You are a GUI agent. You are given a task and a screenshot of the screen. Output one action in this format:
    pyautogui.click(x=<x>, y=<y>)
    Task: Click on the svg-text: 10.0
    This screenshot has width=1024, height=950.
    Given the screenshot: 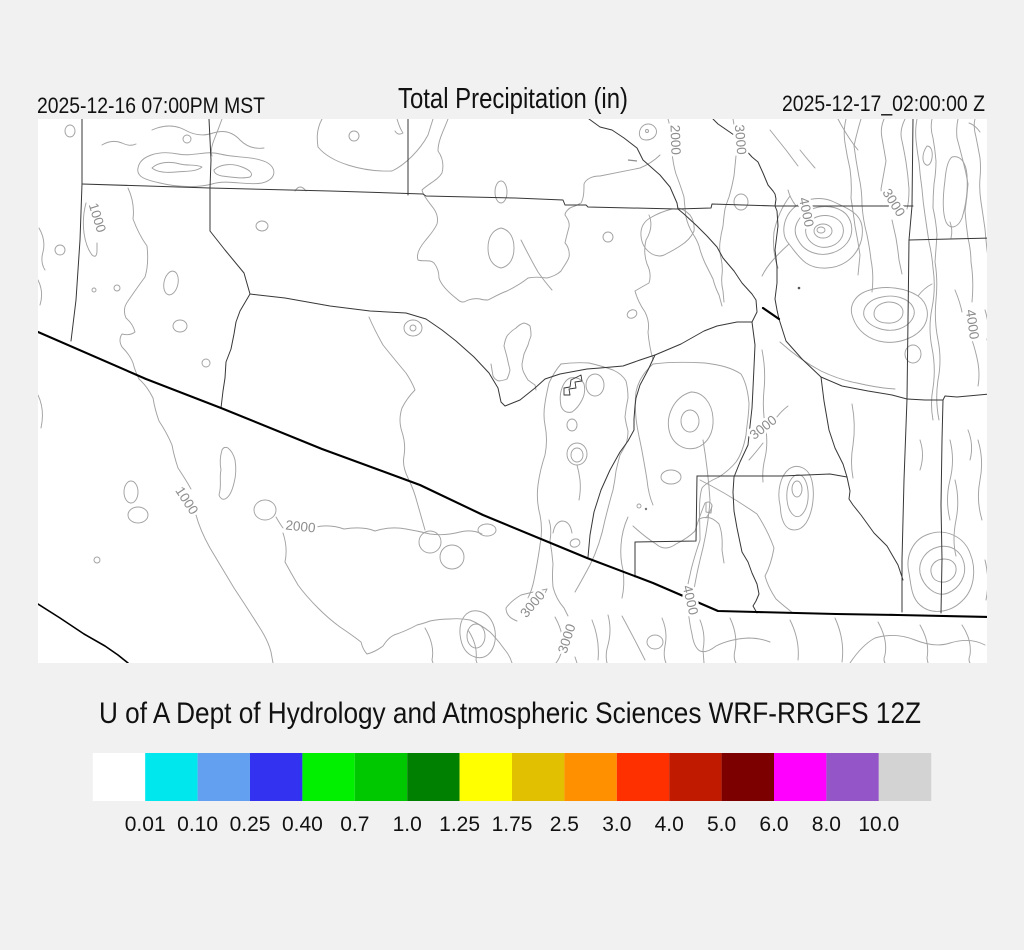 What is the action you would take?
    pyautogui.click(x=878, y=824)
    